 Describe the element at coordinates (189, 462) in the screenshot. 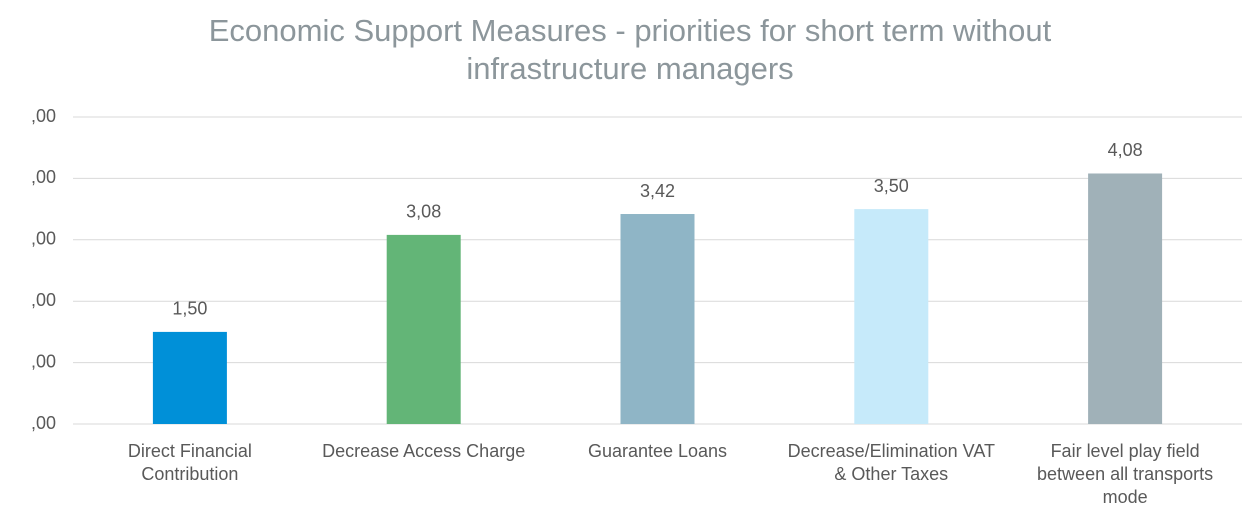

I see `x-tick-label: Direct Financial Contribution` at that location.